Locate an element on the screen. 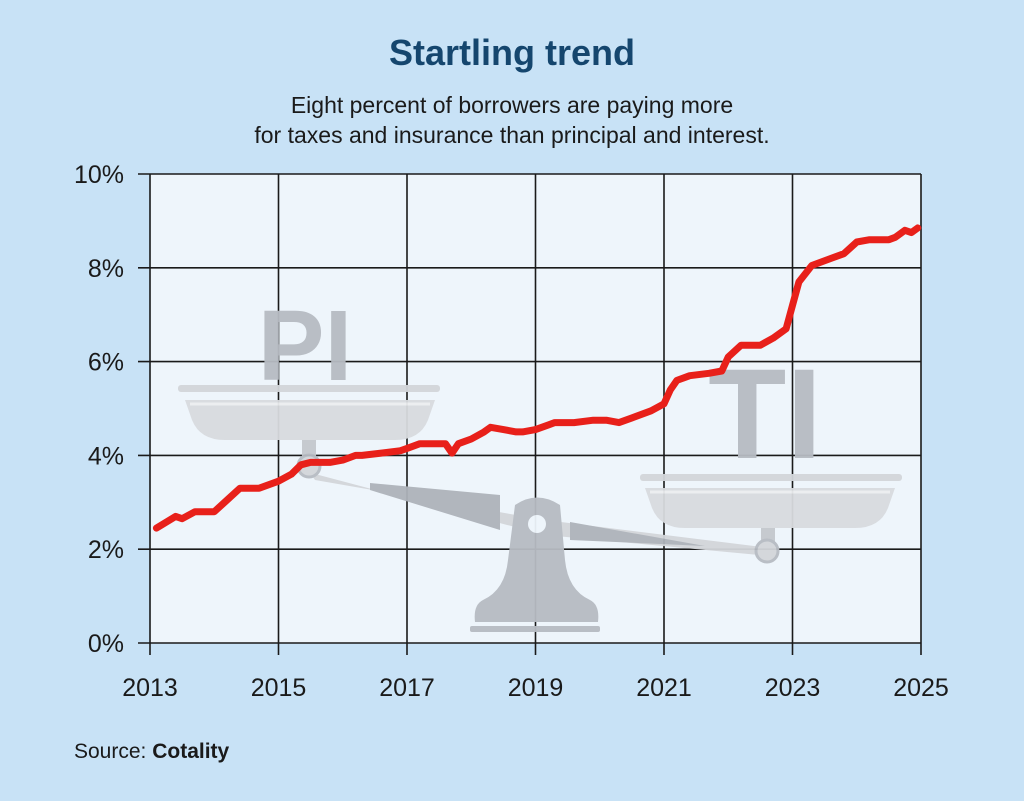 This screenshot has height=801, width=1024. scale-beam is located at coordinates (535, 507).